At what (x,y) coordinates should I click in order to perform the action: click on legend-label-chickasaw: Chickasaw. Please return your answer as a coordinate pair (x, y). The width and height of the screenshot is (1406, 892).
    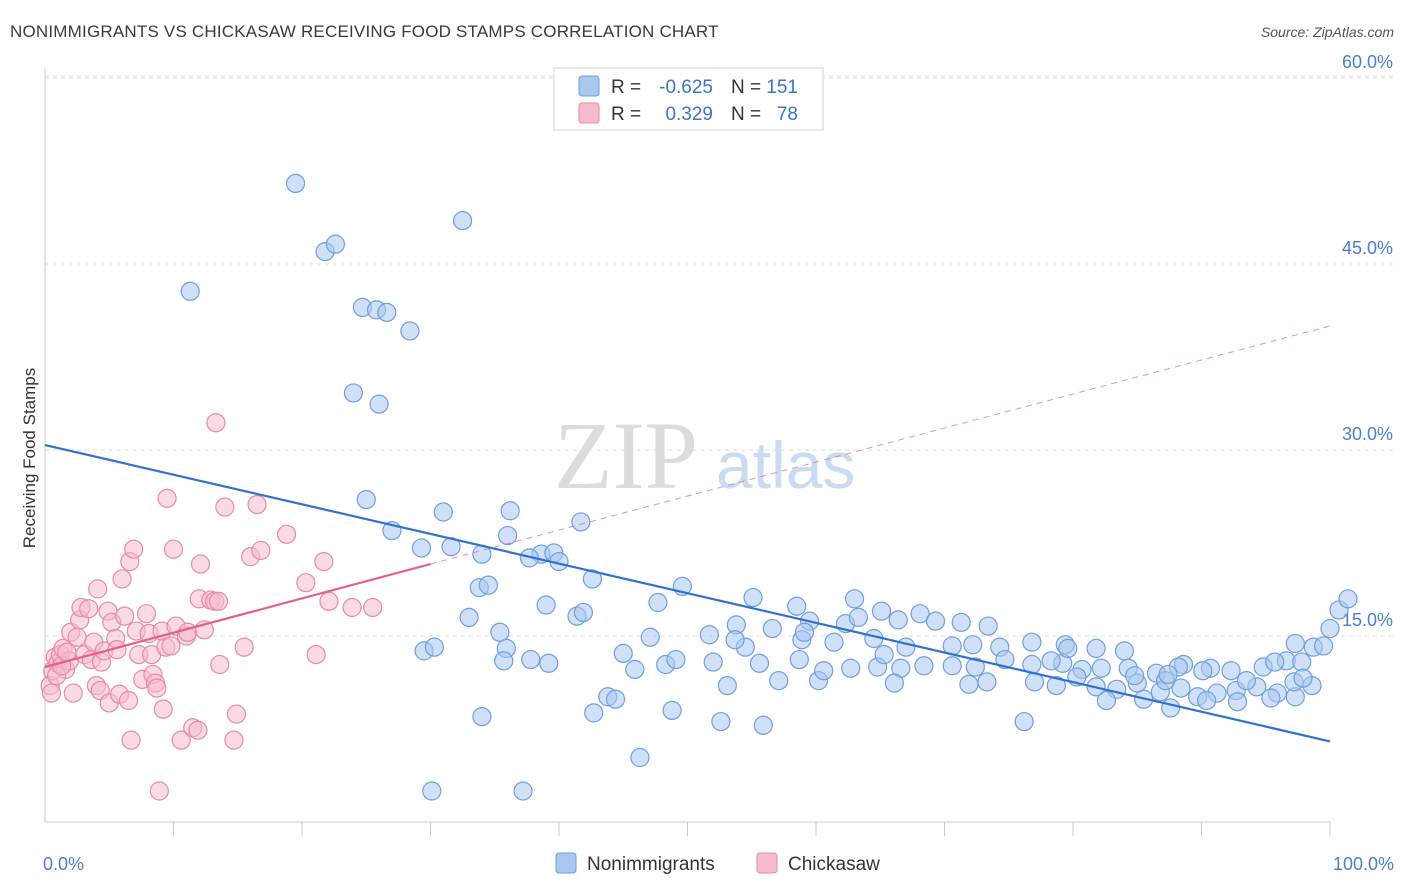
    Looking at the image, I should click on (834, 864).